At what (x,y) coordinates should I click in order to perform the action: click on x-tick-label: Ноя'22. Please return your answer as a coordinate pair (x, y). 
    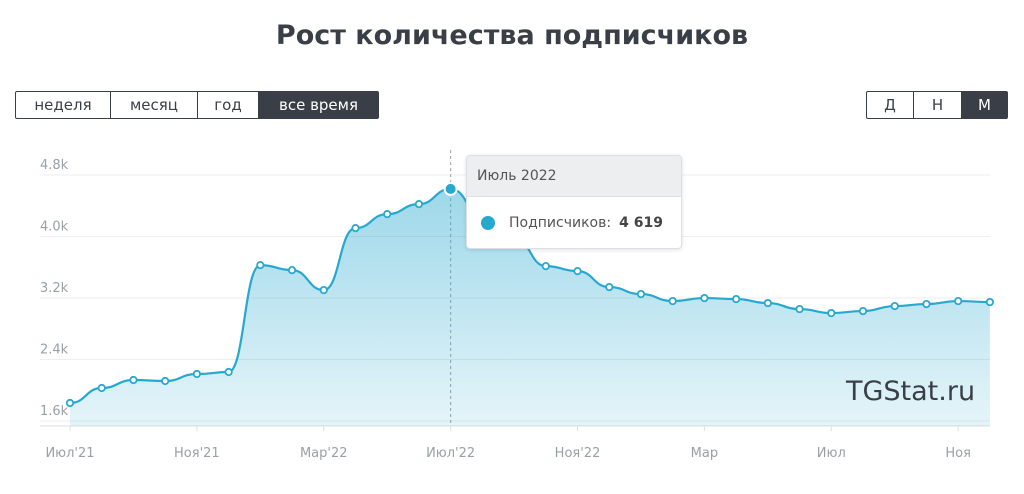
    Looking at the image, I should click on (578, 453).